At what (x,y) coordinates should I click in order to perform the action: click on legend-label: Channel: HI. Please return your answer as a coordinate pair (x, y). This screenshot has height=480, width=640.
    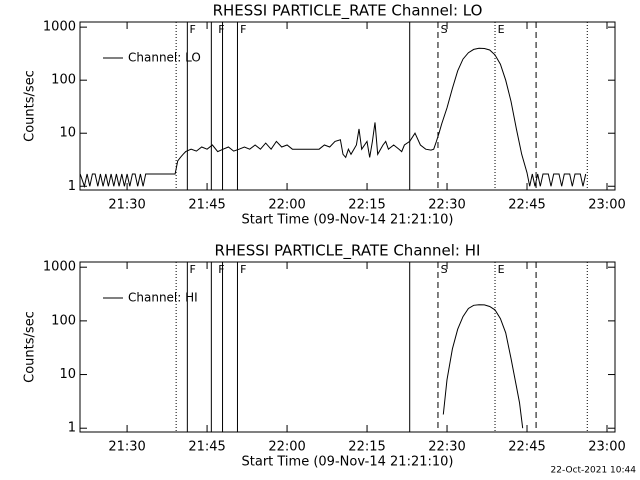
    Looking at the image, I should click on (163, 298).